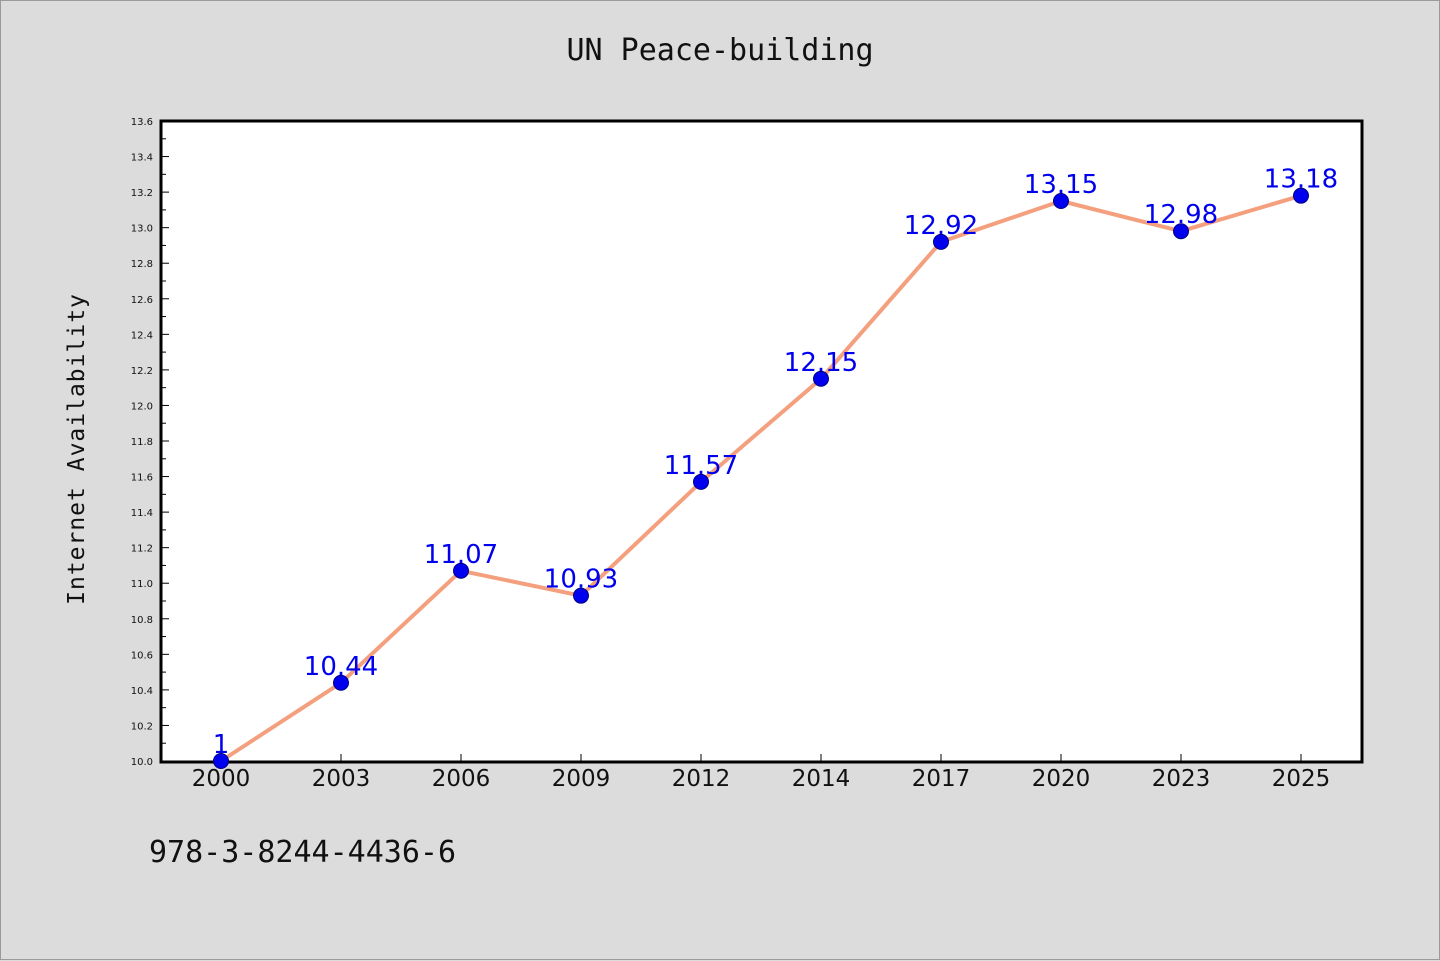 This screenshot has width=1440, height=961. What do you see at coordinates (142, 300) in the screenshot?
I see `y-tick-label: 12.6` at bounding box center [142, 300].